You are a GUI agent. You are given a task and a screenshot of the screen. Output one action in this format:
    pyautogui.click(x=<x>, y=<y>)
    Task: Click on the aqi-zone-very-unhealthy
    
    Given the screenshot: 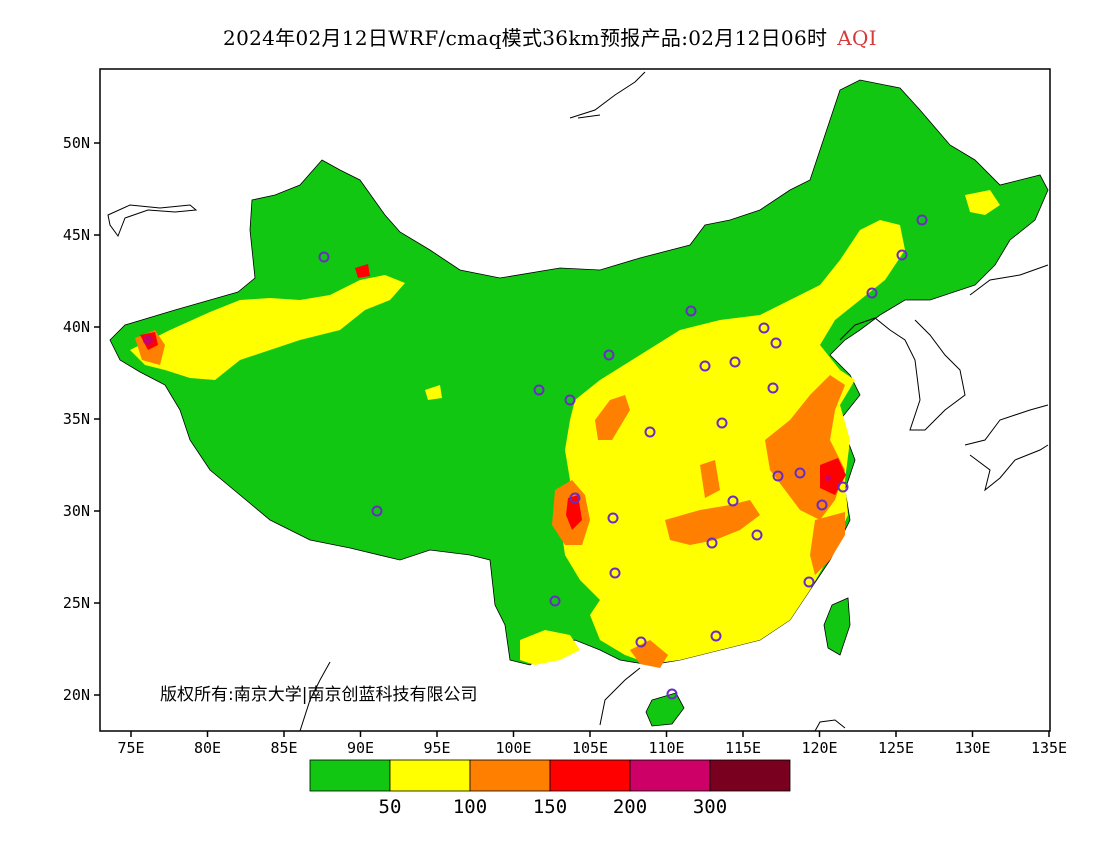 What is the action you would take?
    pyautogui.click(x=487, y=408)
    